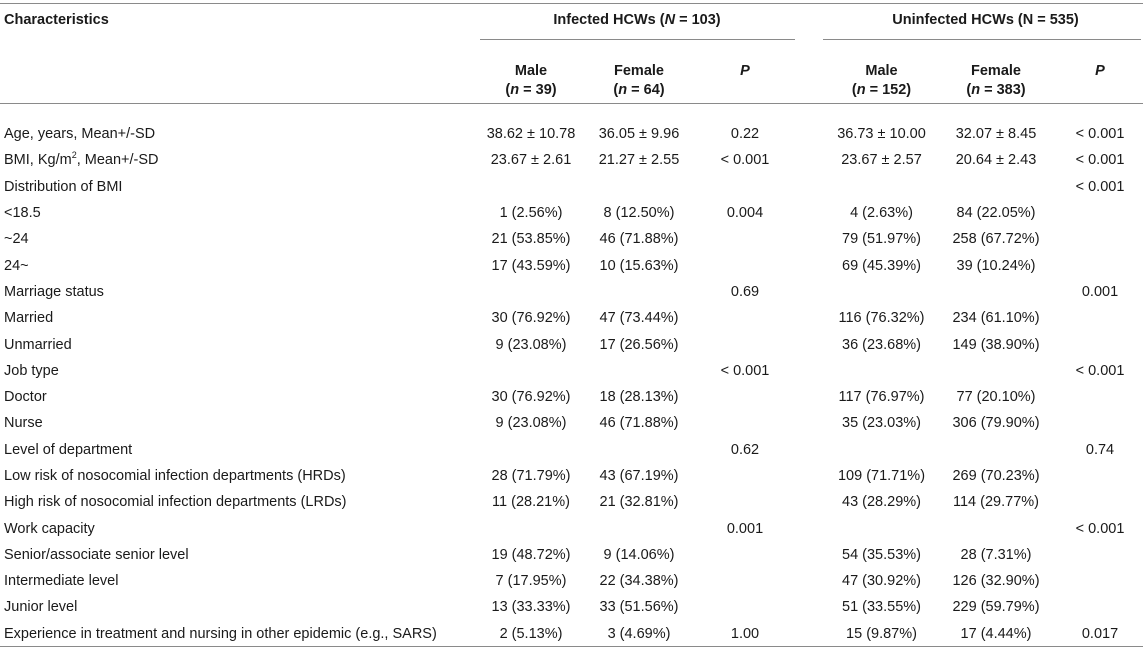  I want to click on infected-female-cell: 36.05 ± 9.96, so click(639, 134).